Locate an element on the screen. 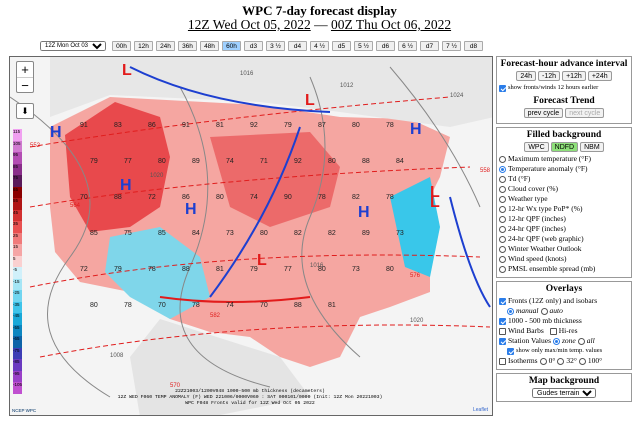  station-temp: 74 is located at coordinates (230, 305).